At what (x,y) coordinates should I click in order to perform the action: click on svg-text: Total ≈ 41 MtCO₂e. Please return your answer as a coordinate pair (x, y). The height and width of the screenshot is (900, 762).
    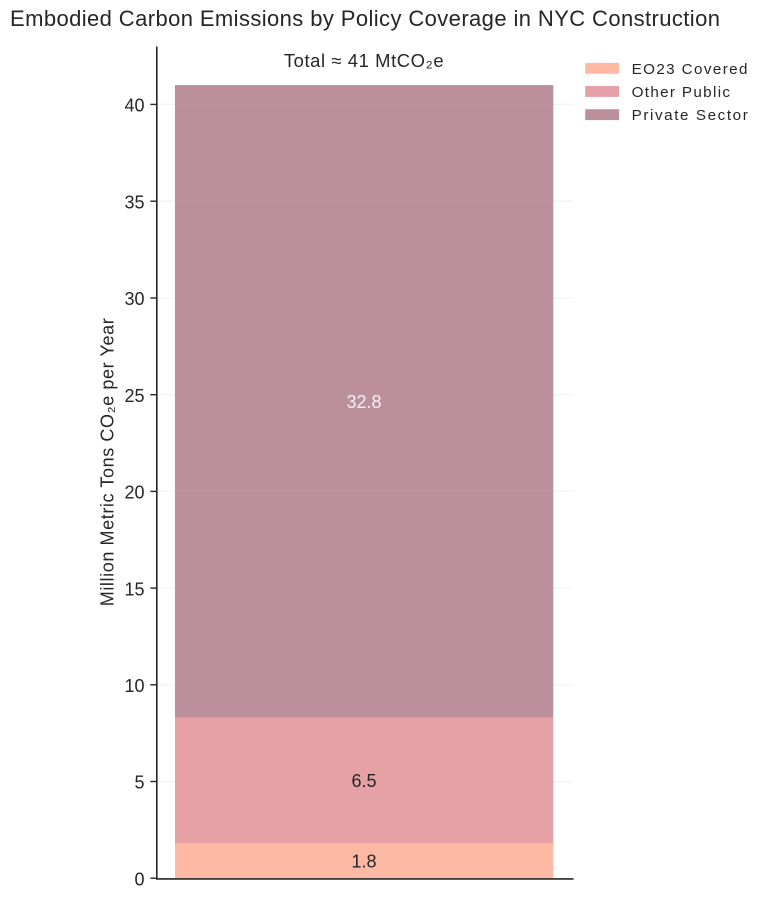
    Looking at the image, I should click on (364, 60).